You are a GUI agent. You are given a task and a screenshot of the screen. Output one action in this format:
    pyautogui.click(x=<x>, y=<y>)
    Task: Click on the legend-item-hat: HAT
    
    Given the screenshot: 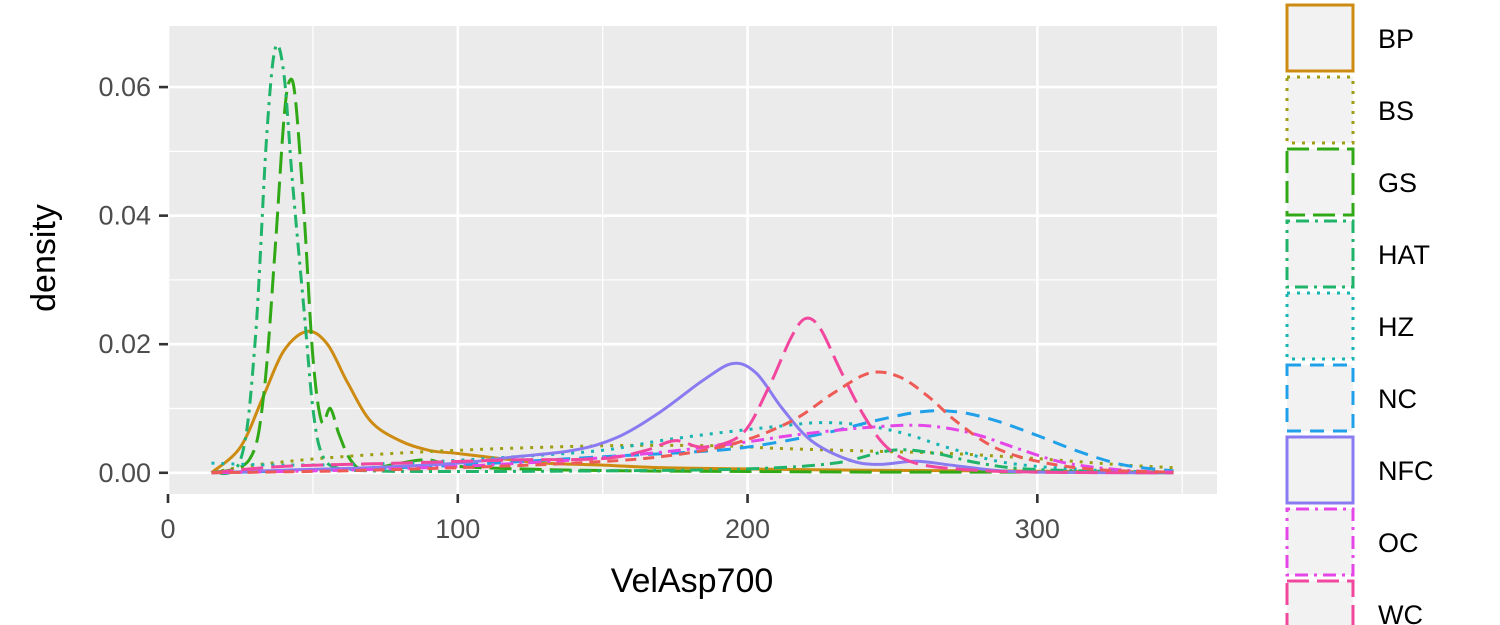 What is the action you would take?
    pyautogui.click(x=1357, y=254)
    